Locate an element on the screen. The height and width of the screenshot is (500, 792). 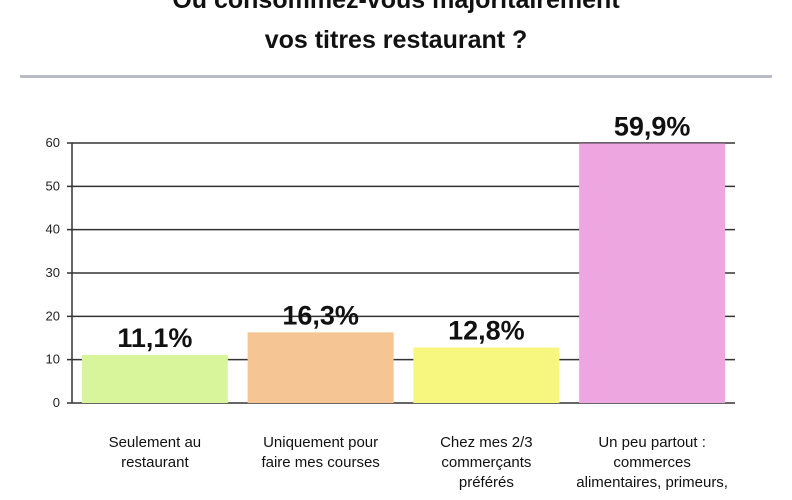
category-label-line: préférés is located at coordinates (486, 482).